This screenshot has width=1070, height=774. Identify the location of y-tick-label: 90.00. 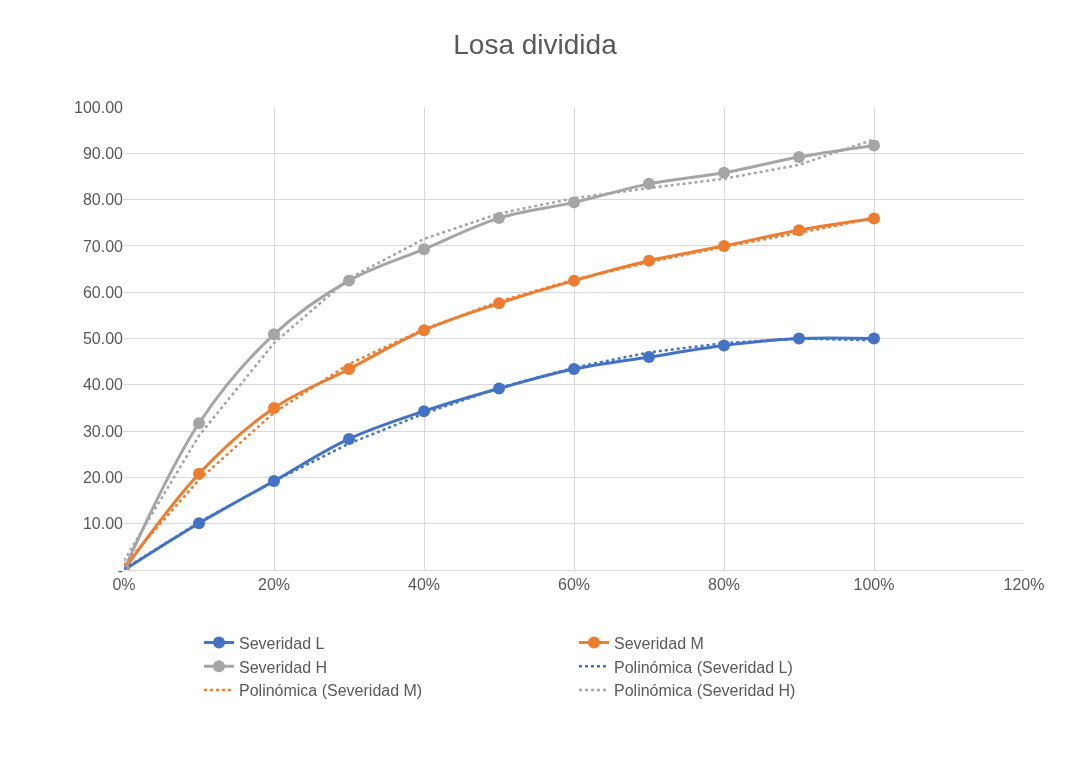
(103, 153).